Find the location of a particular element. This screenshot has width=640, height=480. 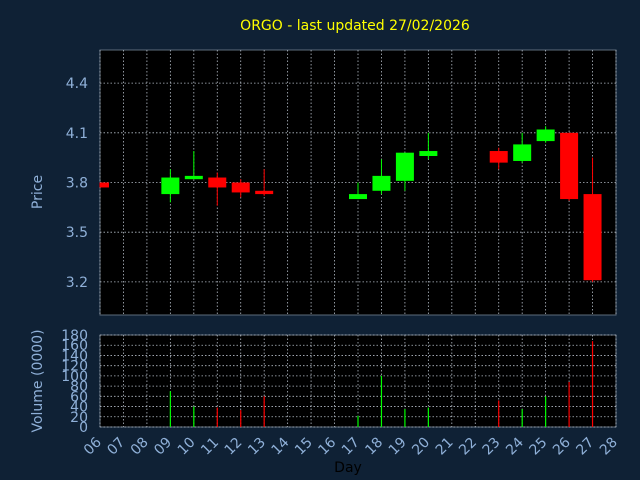

volume-tick-label: 120 is located at coordinates (74, 367).